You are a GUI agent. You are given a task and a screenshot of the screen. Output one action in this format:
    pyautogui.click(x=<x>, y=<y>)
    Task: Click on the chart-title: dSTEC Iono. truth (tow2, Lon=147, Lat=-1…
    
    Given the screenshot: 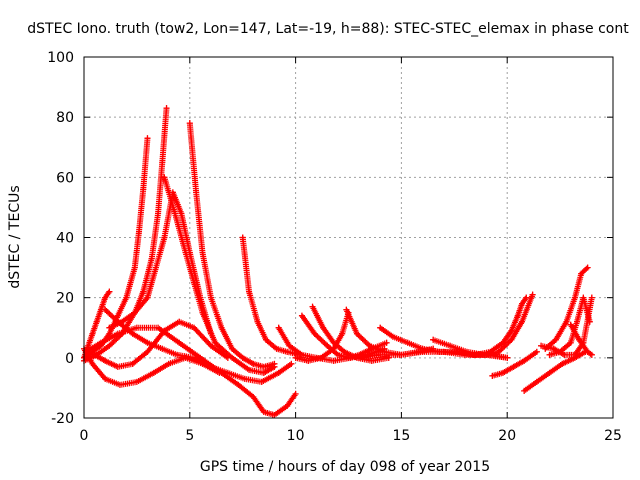 What is the action you would take?
    pyautogui.click(x=328, y=29)
    